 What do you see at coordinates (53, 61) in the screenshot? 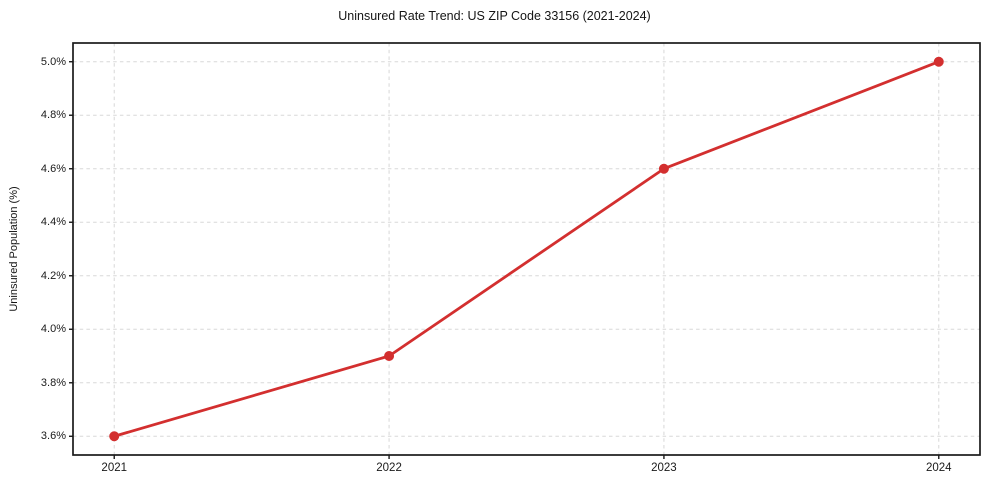
I see `y-tick-label: 5.0%` at bounding box center [53, 61].